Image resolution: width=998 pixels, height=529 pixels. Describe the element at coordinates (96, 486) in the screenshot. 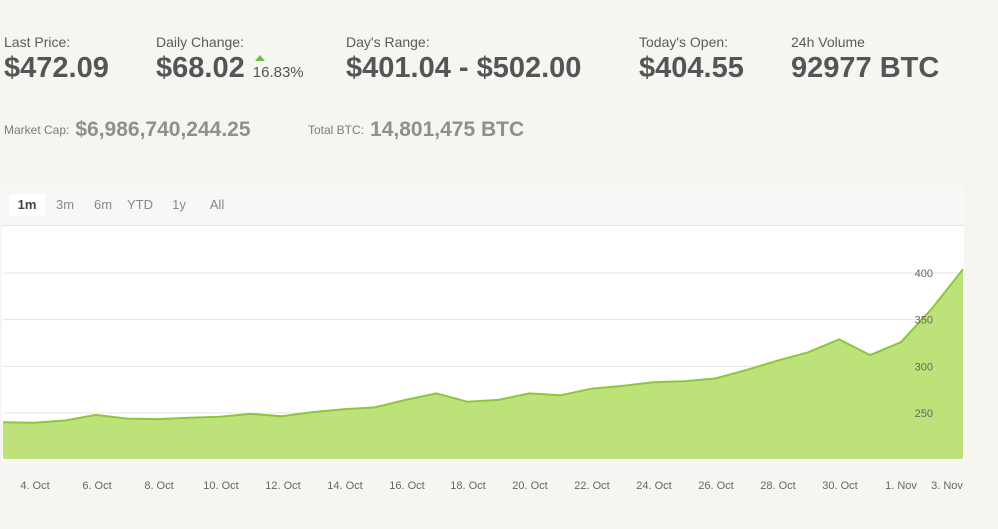

I see `x-tick-label: 6. Oct` at that location.